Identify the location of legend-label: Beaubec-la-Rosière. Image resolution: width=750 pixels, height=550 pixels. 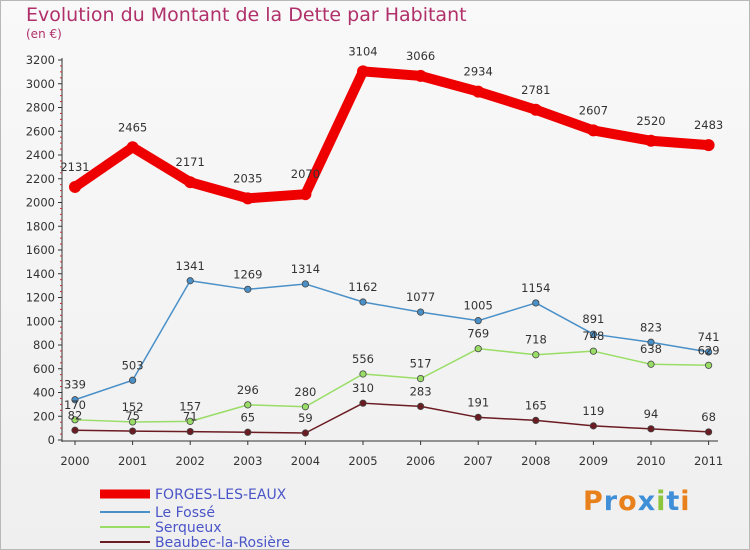
(222, 542).